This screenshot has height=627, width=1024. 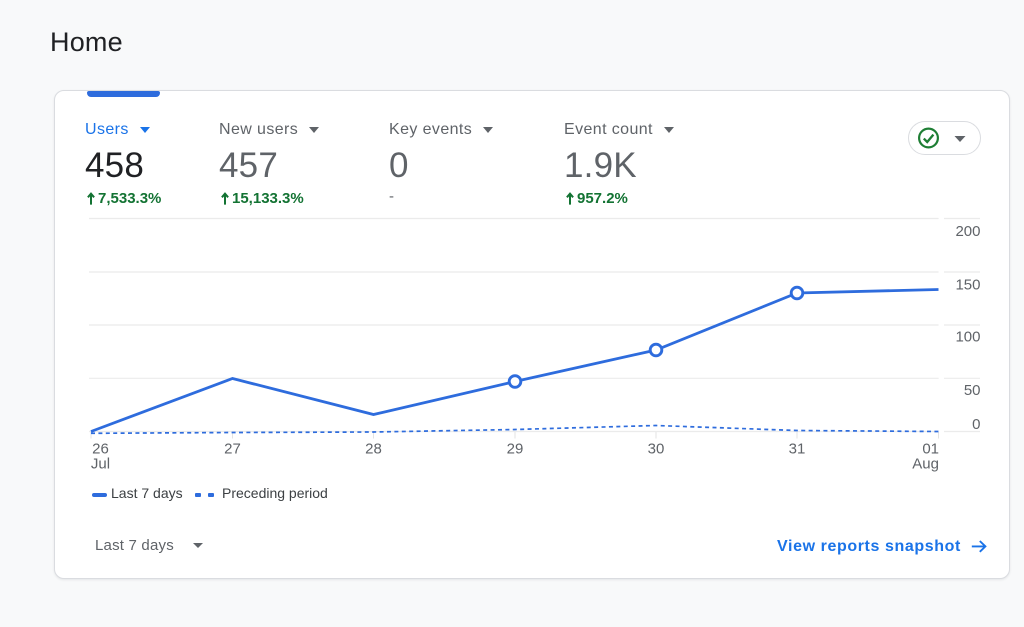 I want to click on svg-text: 150, so click(x=967, y=284).